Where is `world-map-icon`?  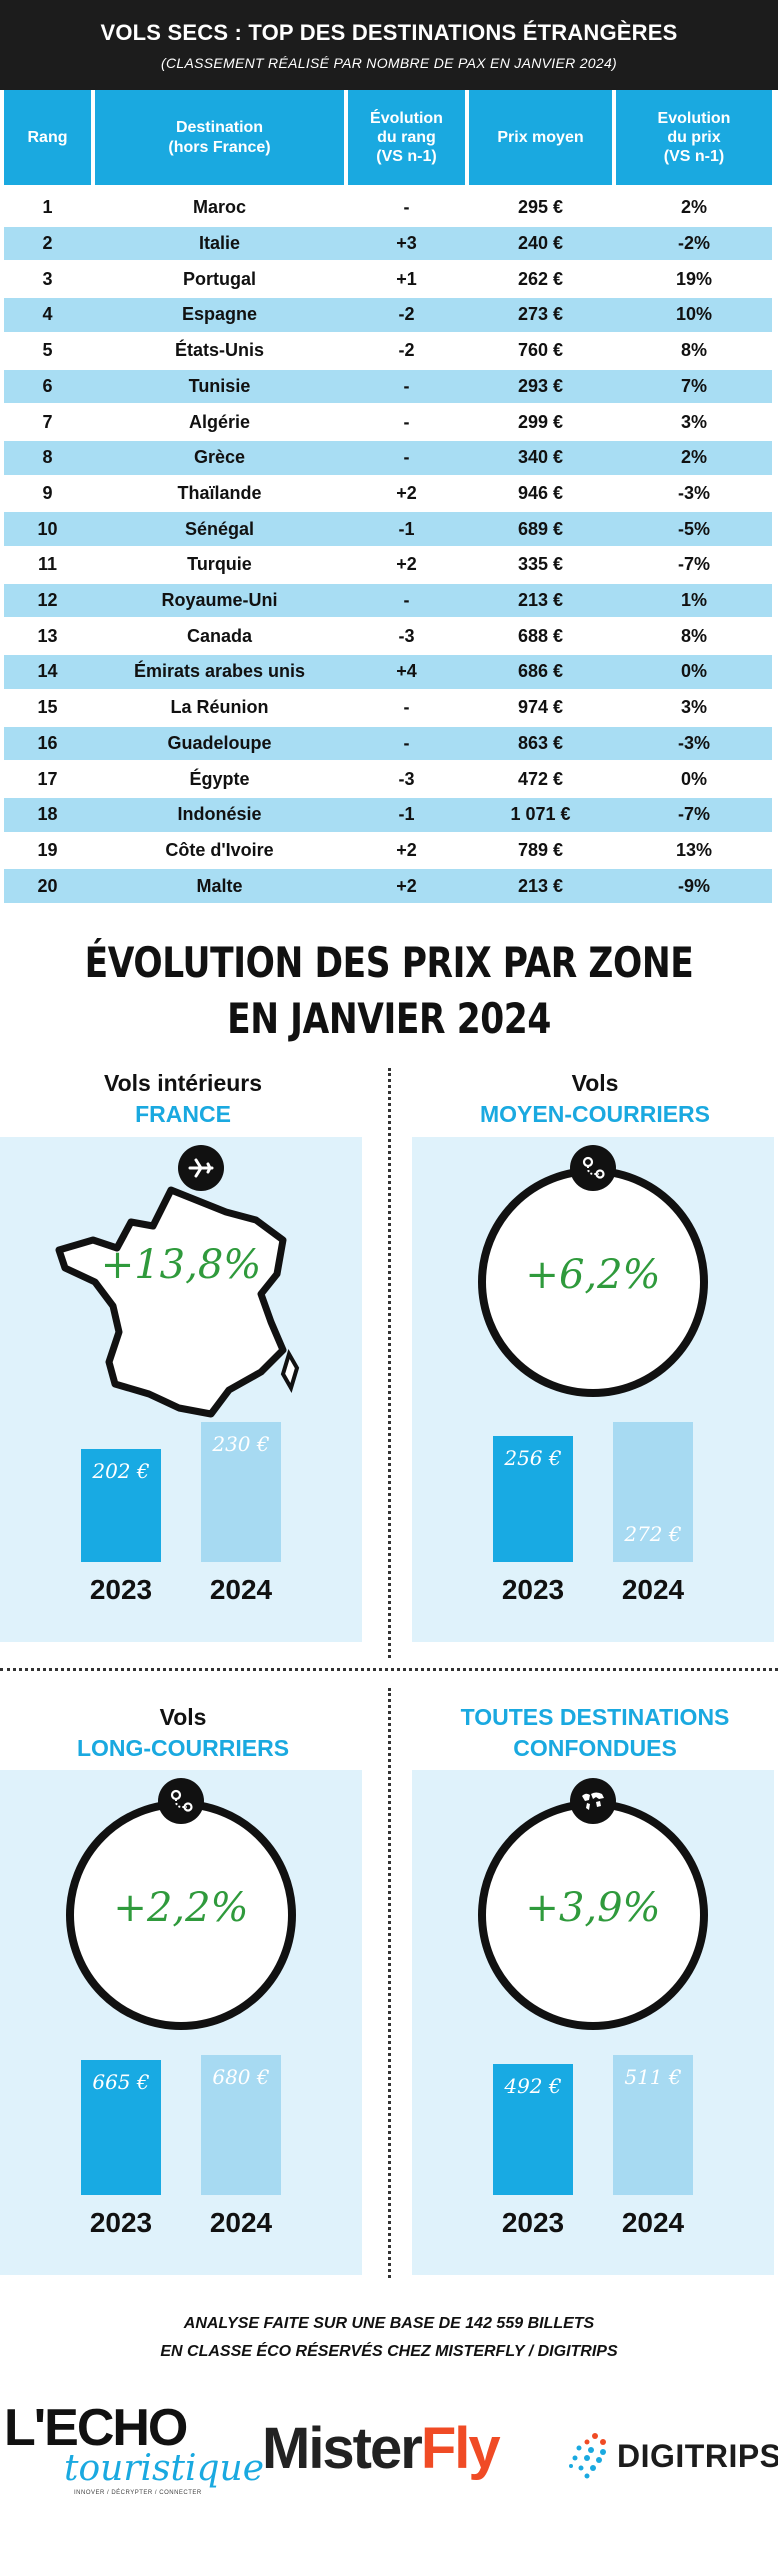
world-map-icon is located at coordinates (593, 1801).